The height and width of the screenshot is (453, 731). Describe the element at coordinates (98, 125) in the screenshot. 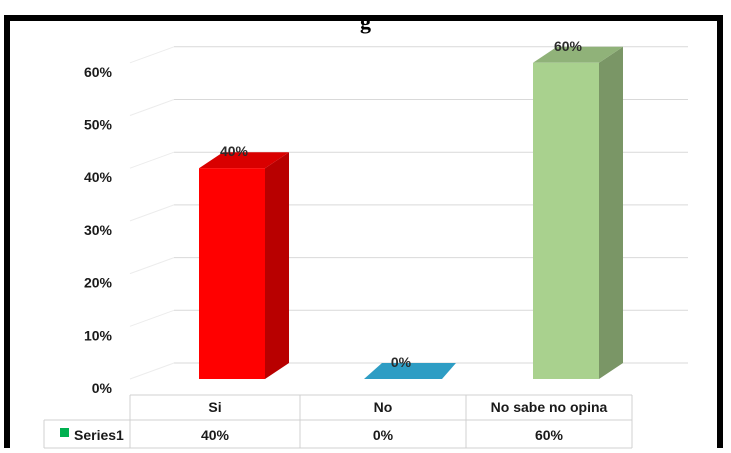

I see `y-tick-label: 50%` at that location.